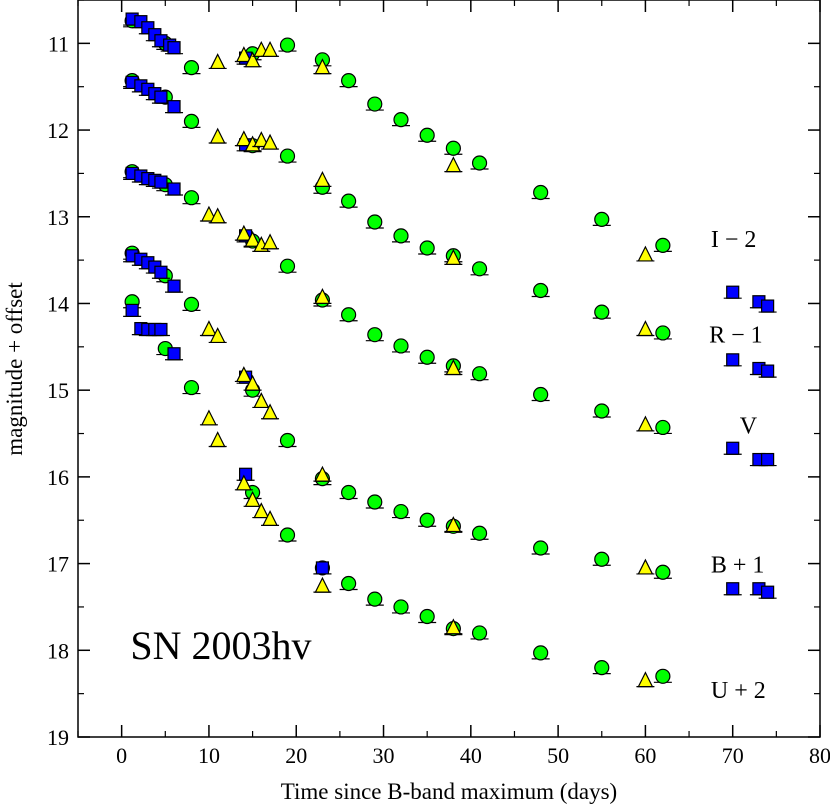 This screenshot has height=808, width=830. What do you see at coordinates (296, 755) in the screenshot?
I see `x-tick-label: 20` at bounding box center [296, 755].